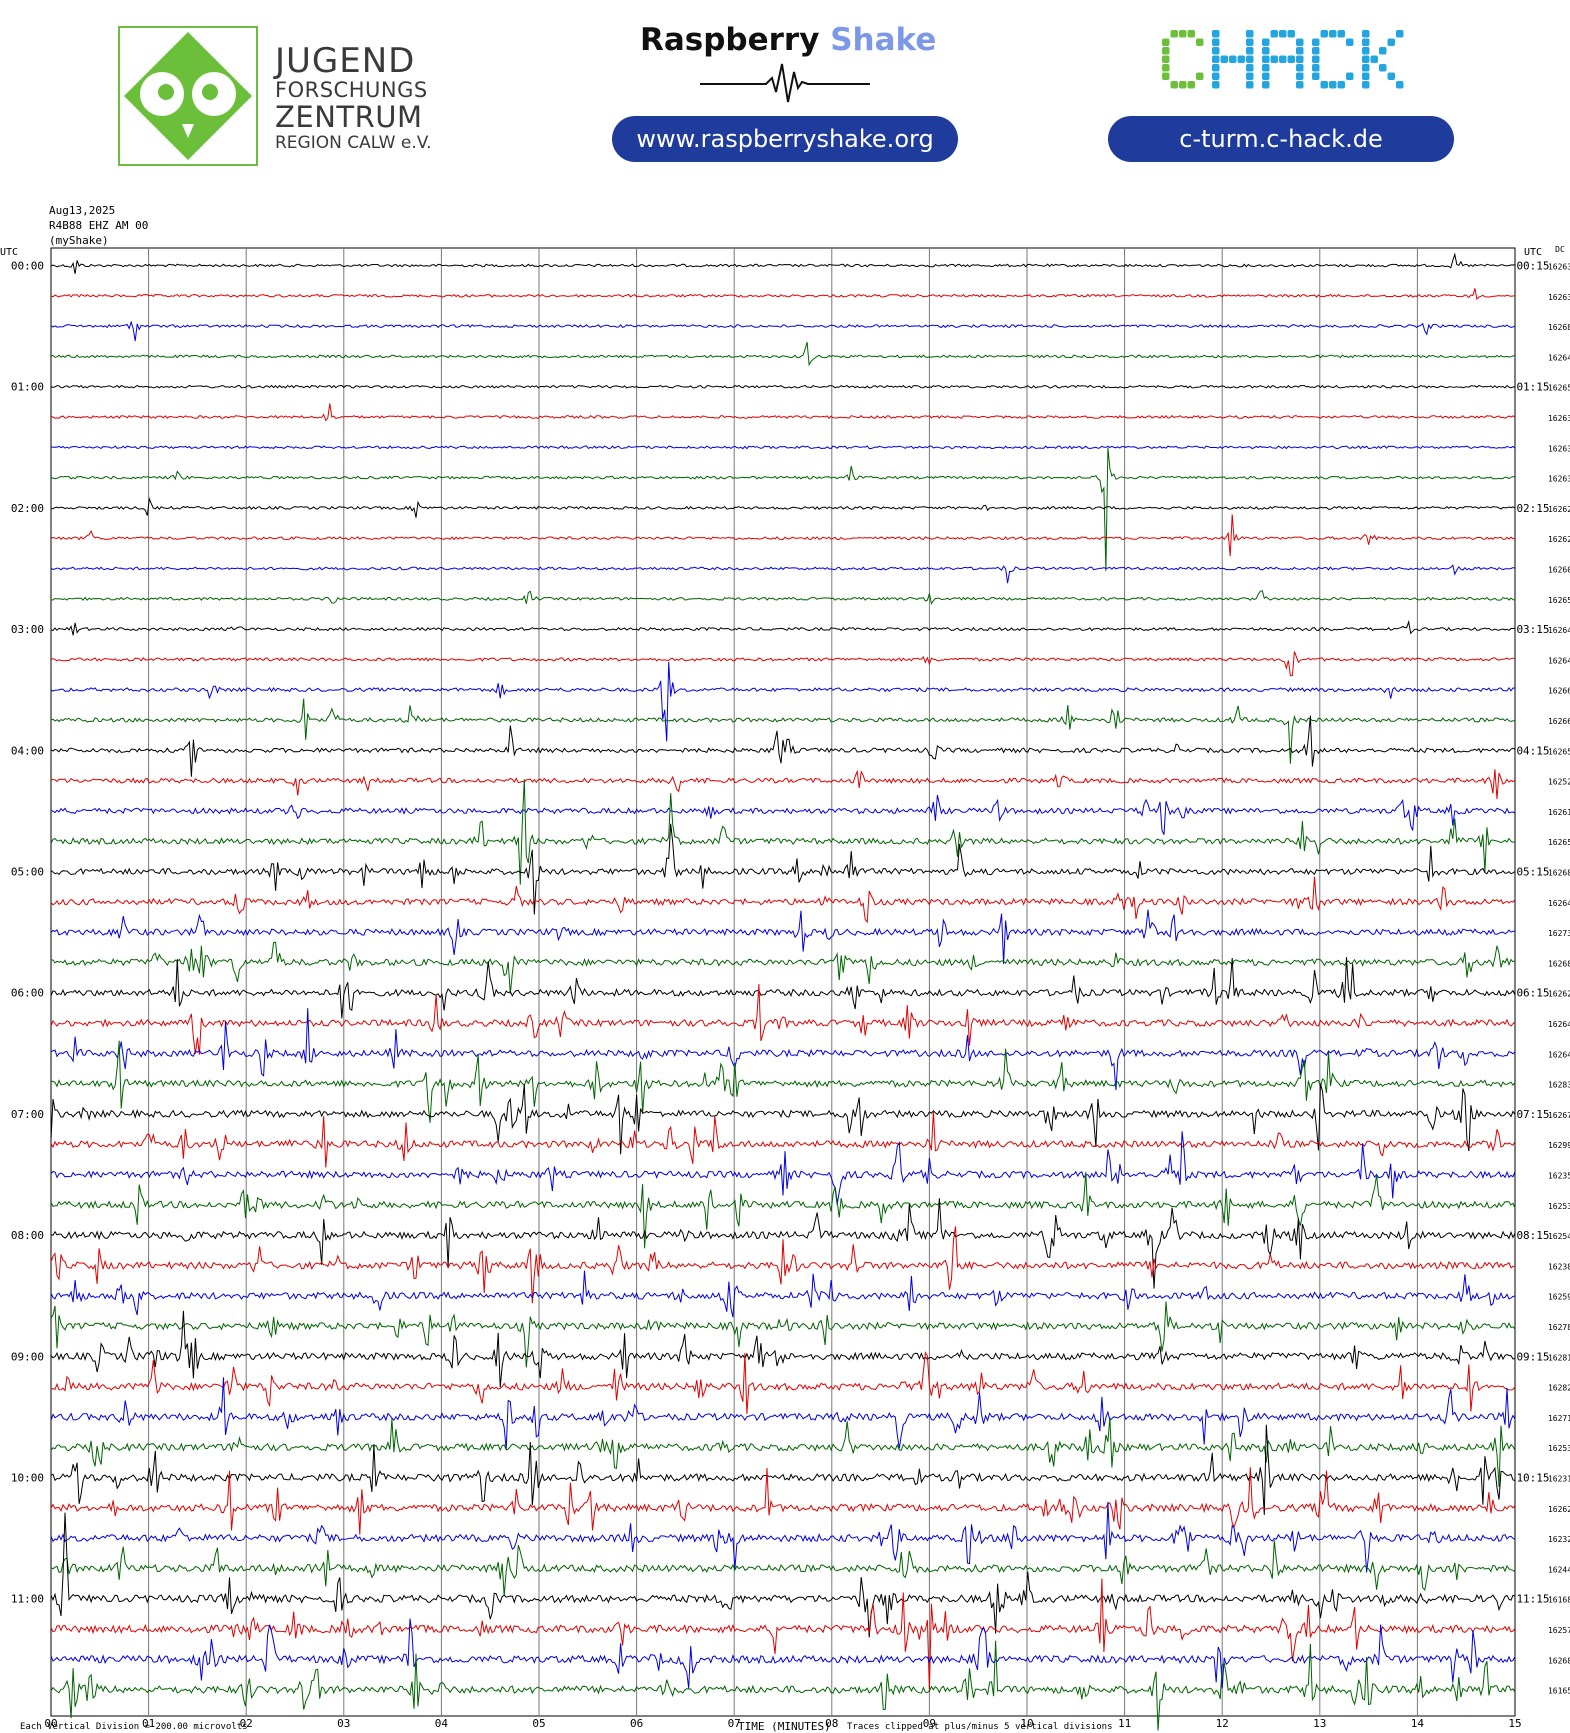 The height and width of the screenshot is (1733, 1570). Describe the element at coordinates (27, 1599) in the screenshot. I see `left-time-label: 11:00` at that location.